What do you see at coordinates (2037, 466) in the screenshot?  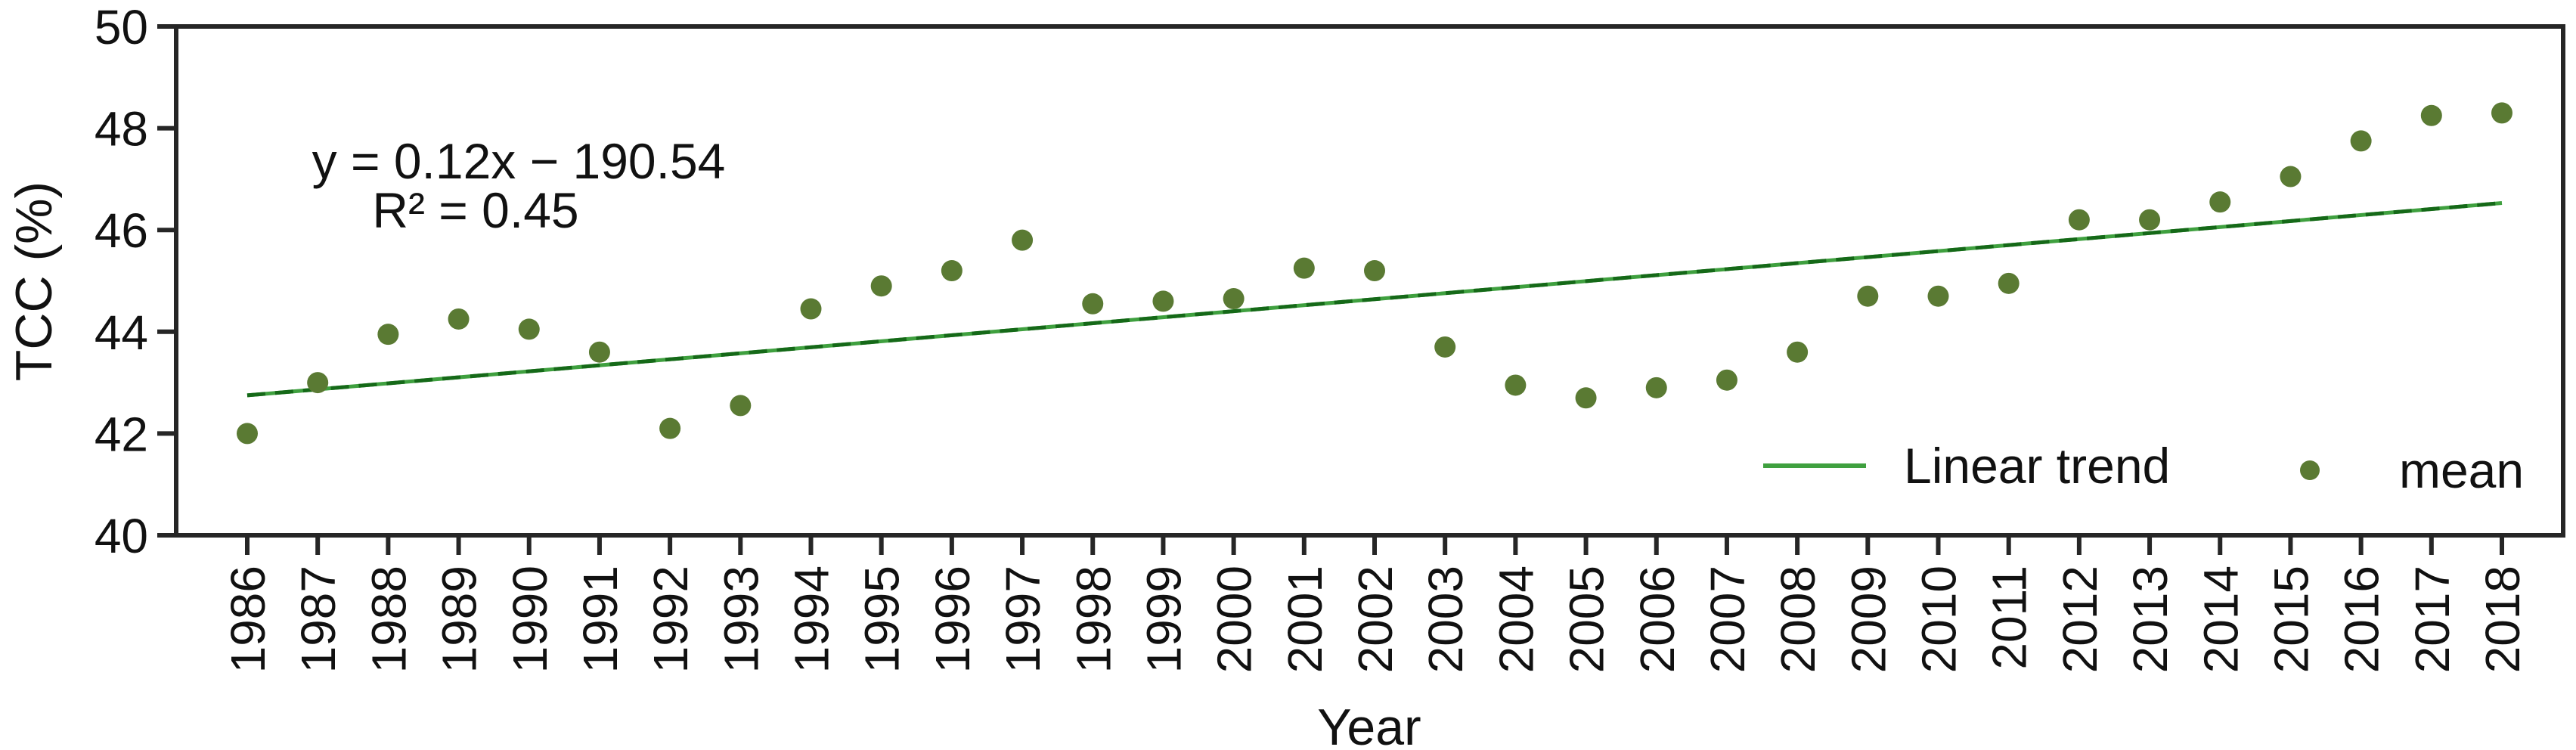 I see `legend-trend-label: Linear trend` at bounding box center [2037, 466].